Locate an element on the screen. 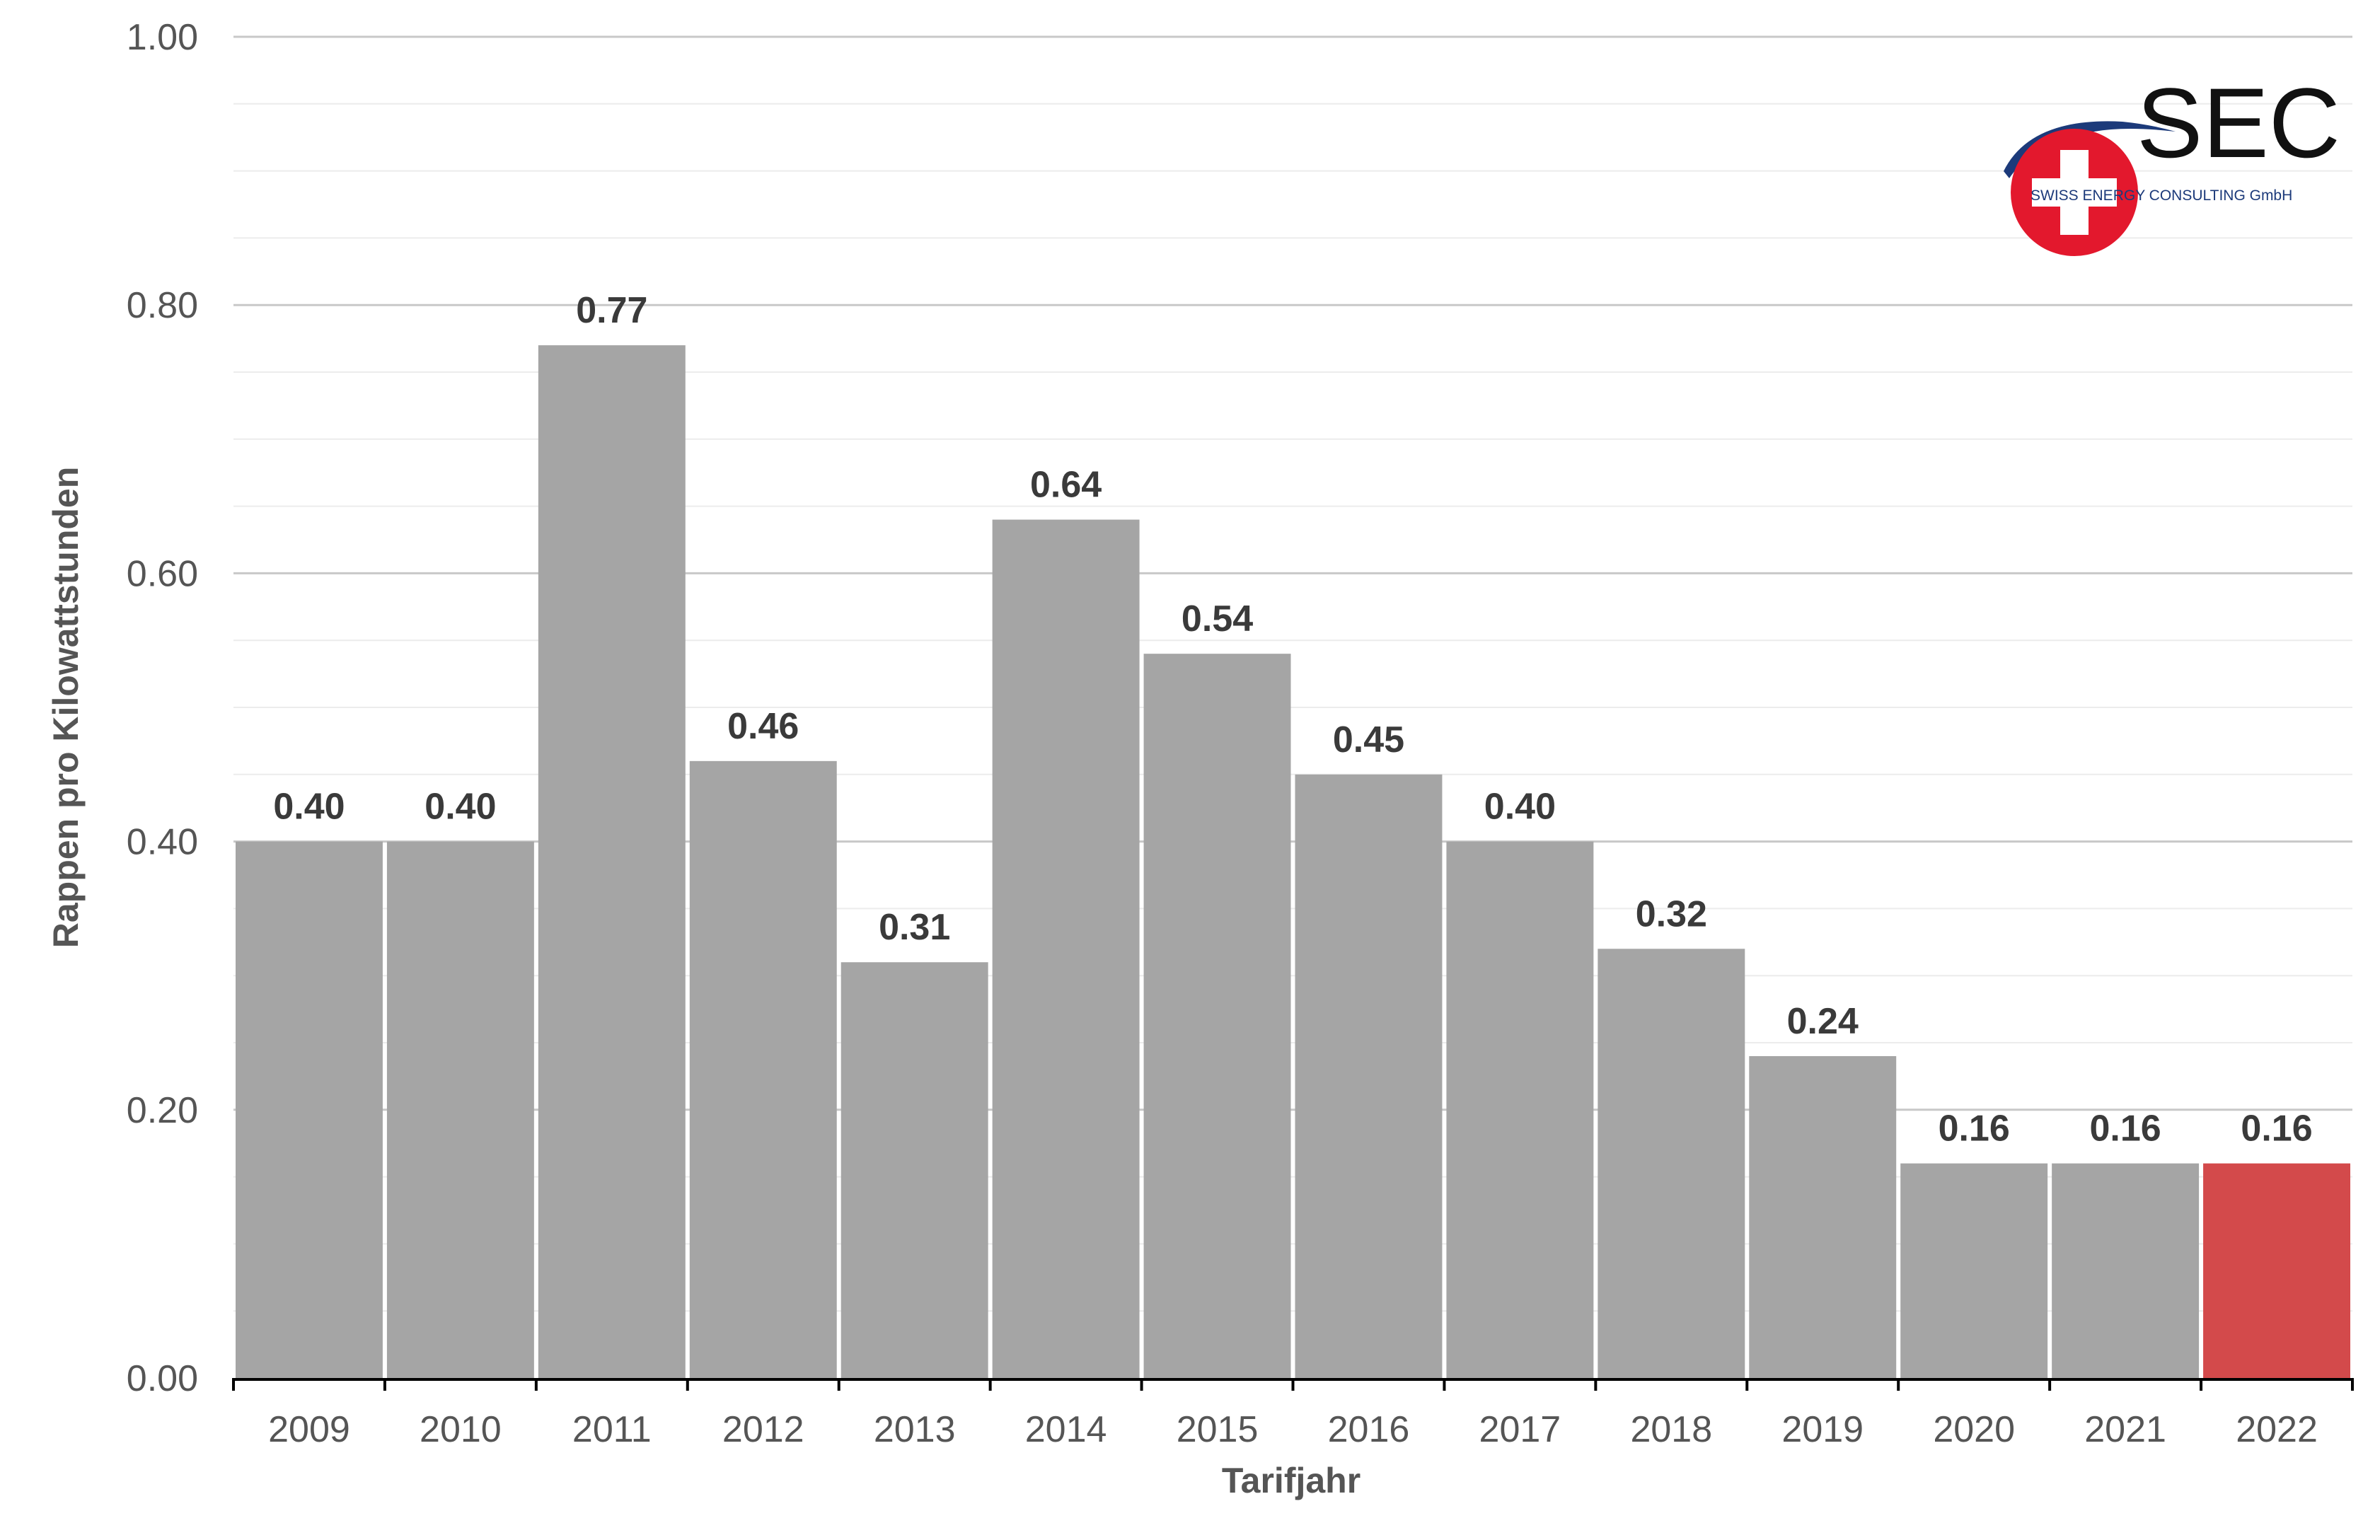  bar-2012 is located at coordinates (763, 1069).